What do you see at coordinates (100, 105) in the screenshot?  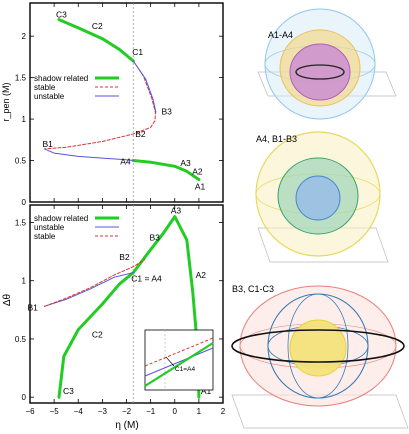 I see `top-series-stable` at bounding box center [100, 105].